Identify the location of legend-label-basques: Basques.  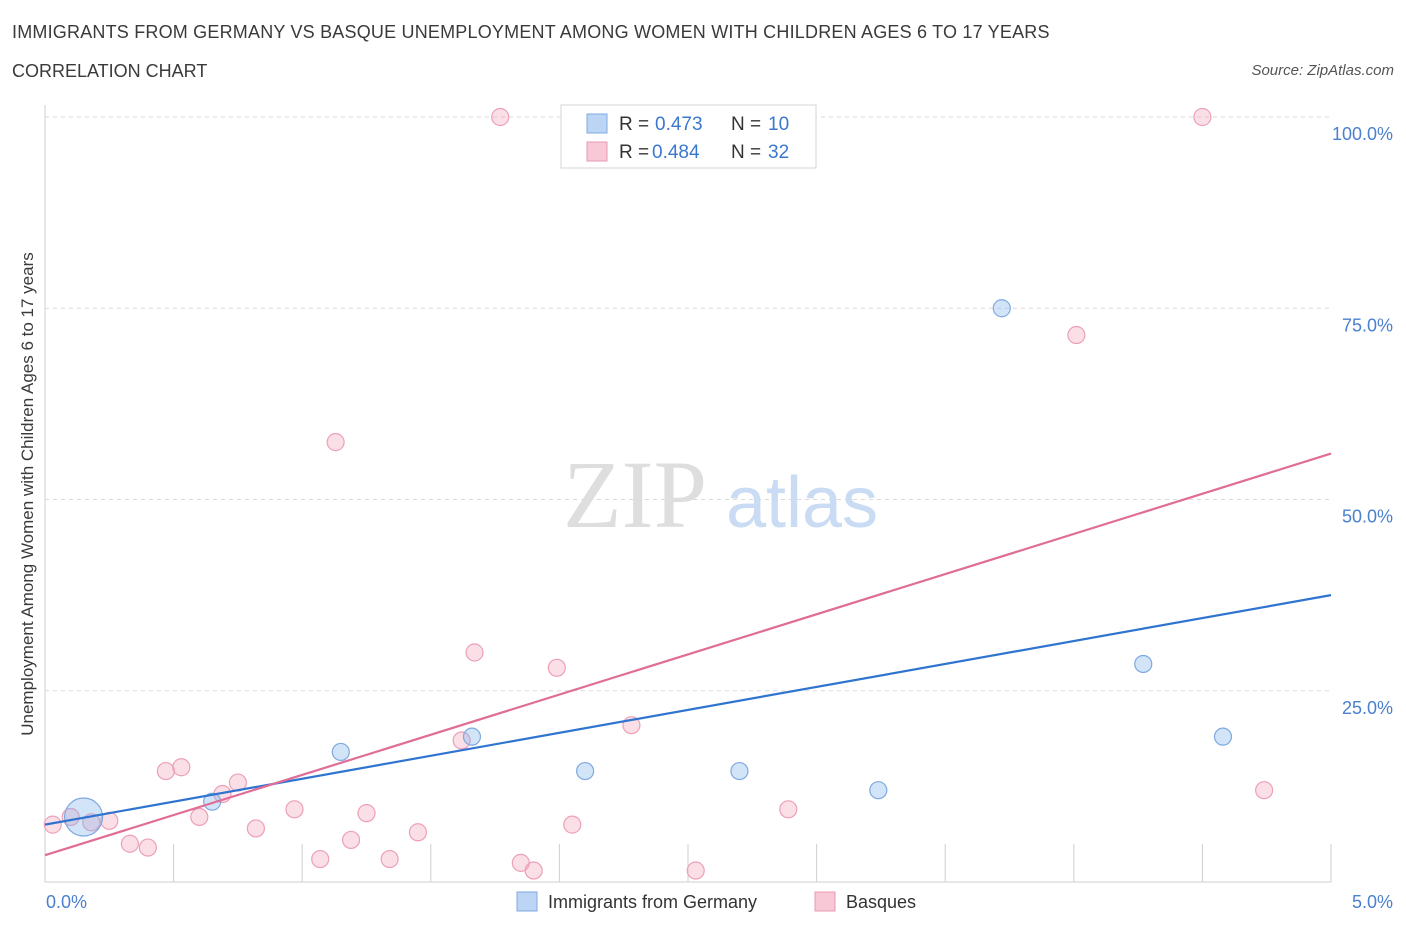
(881, 902).